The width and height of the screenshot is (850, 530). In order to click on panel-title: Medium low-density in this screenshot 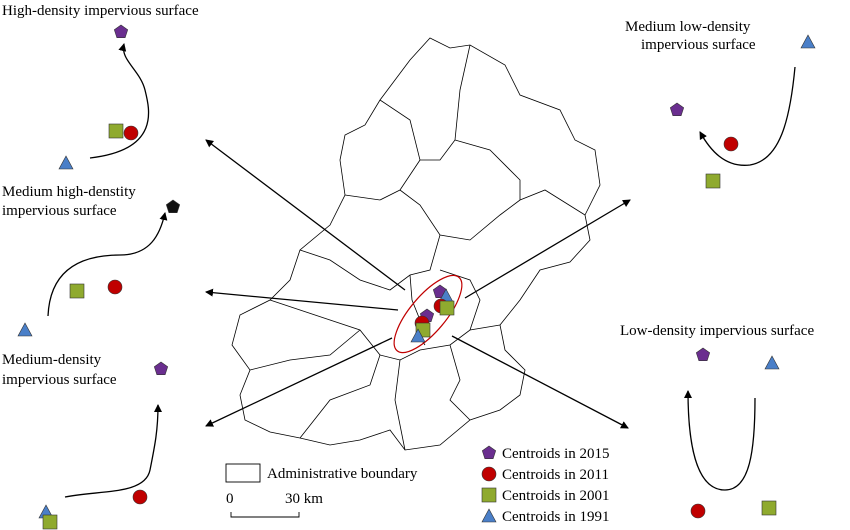, I will do `click(688, 27)`.